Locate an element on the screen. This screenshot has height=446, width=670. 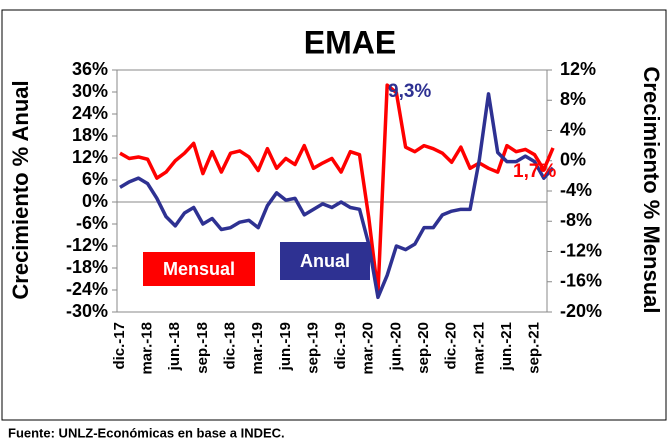
y2-tick-label: -8% is located at coordinates (576, 220).